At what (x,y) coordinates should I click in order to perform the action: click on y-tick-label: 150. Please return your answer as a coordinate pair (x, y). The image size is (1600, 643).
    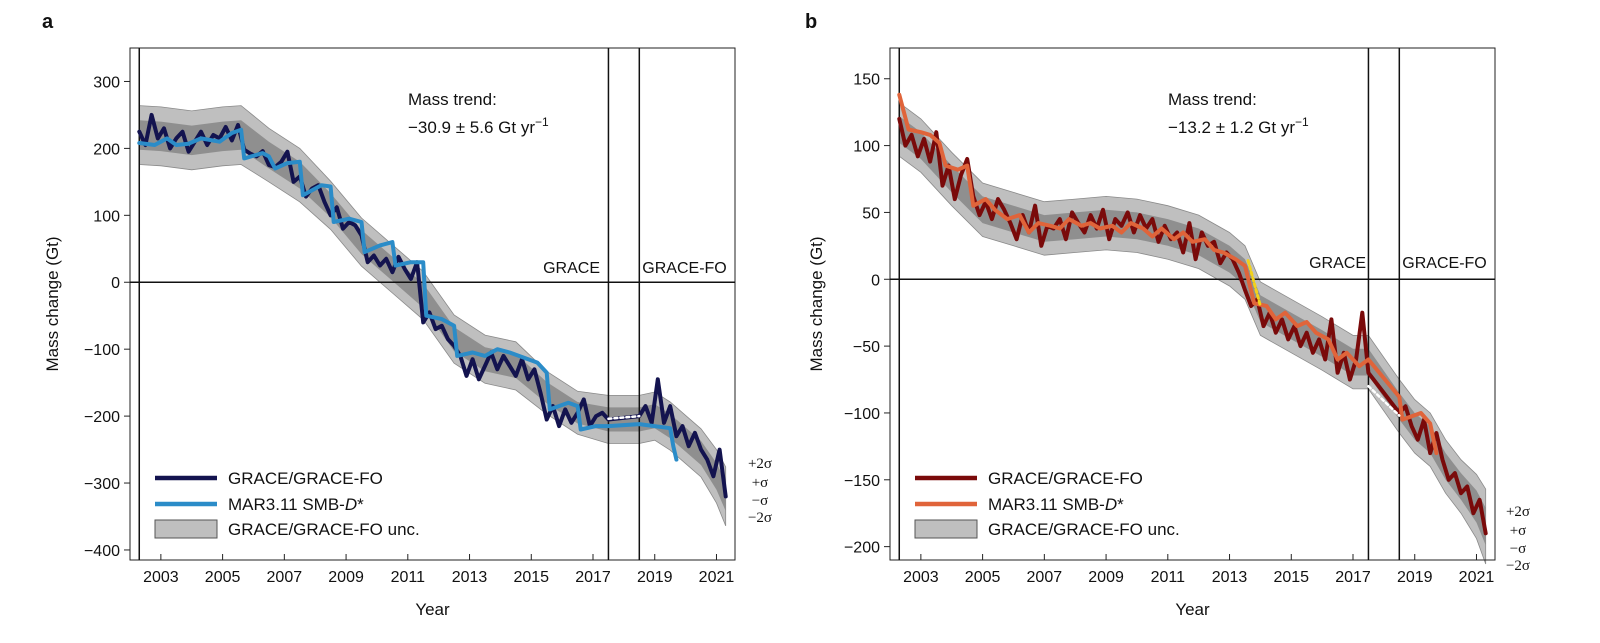
    Looking at the image, I should click on (866, 80).